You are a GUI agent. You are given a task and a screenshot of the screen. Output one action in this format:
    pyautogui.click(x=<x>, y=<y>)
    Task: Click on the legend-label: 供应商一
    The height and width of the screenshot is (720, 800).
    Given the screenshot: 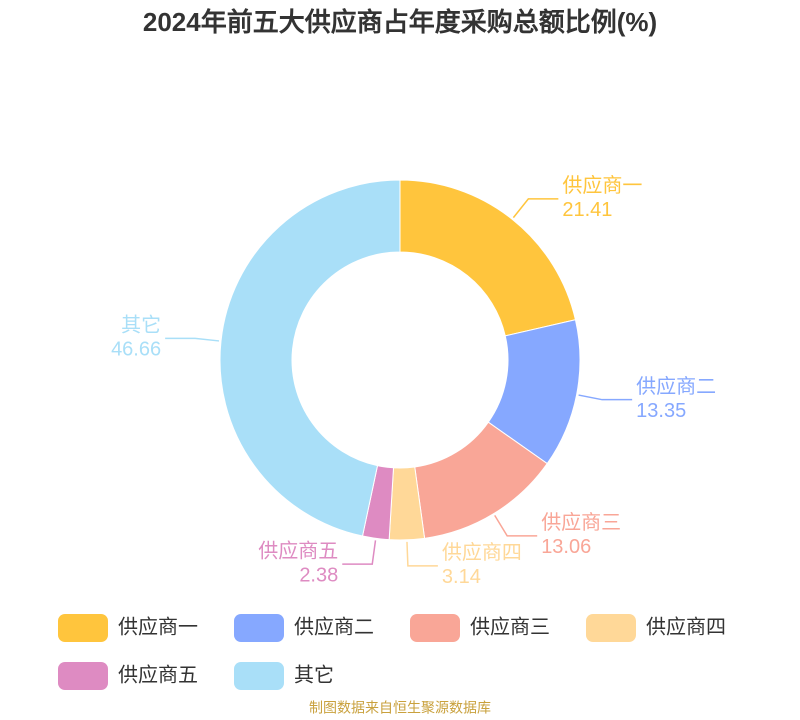 What is the action you would take?
    pyautogui.click(x=158, y=626)
    